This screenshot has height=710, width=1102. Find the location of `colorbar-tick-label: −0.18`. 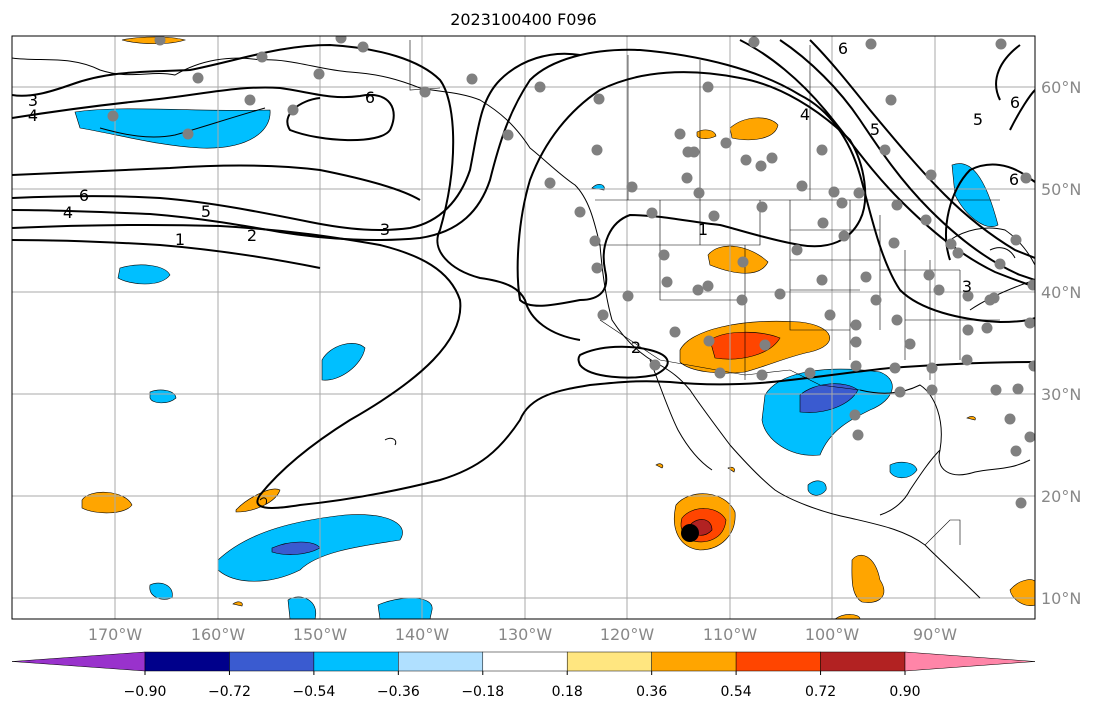

colorbar-tick-label: −0.18 is located at coordinates (482, 692).